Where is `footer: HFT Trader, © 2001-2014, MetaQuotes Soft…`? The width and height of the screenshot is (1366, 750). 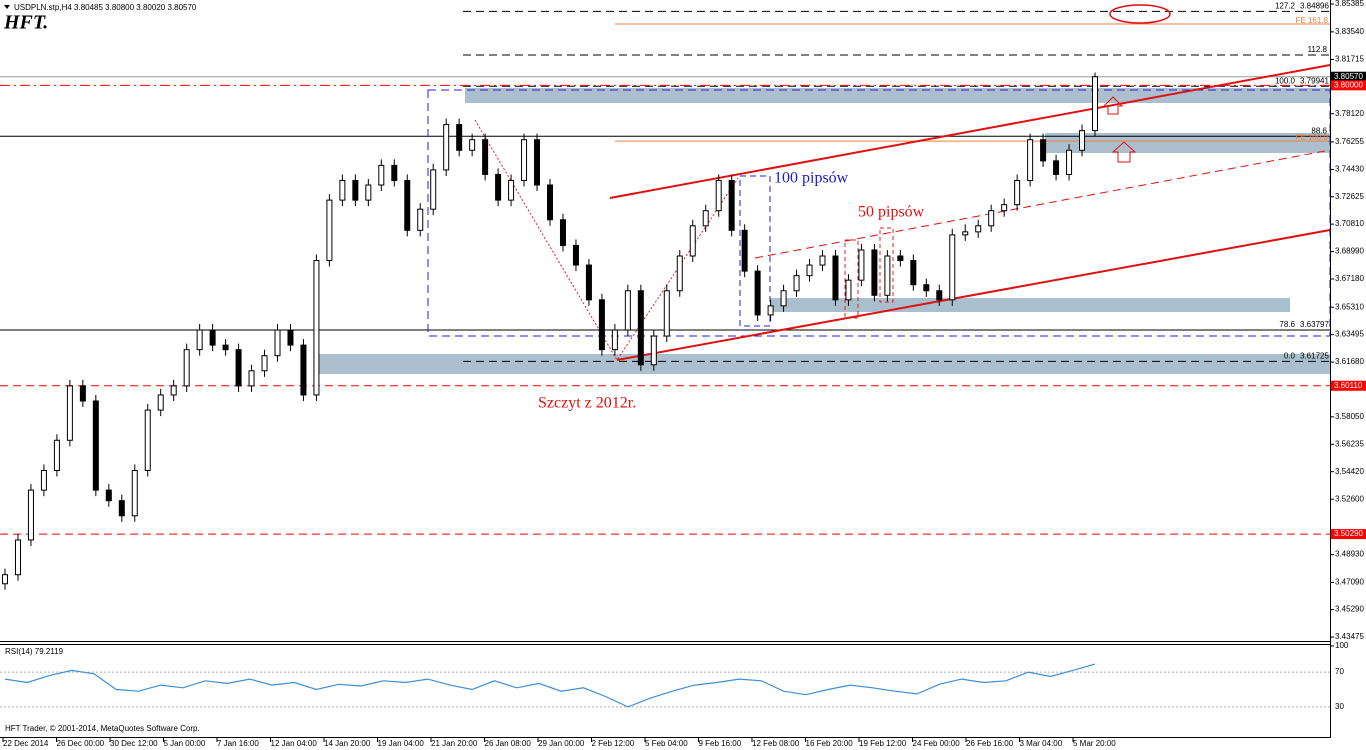 footer: HFT Trader, © 2001-2014, MetaQuotes Soft… is located at coordinates (102, 728).